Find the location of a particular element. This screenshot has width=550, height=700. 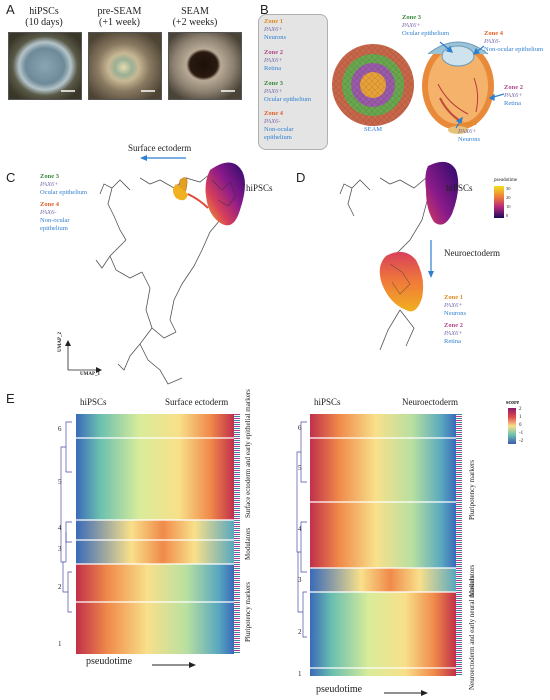

pseudotime-tick-10: 10 is located at coordinates (508, 206).